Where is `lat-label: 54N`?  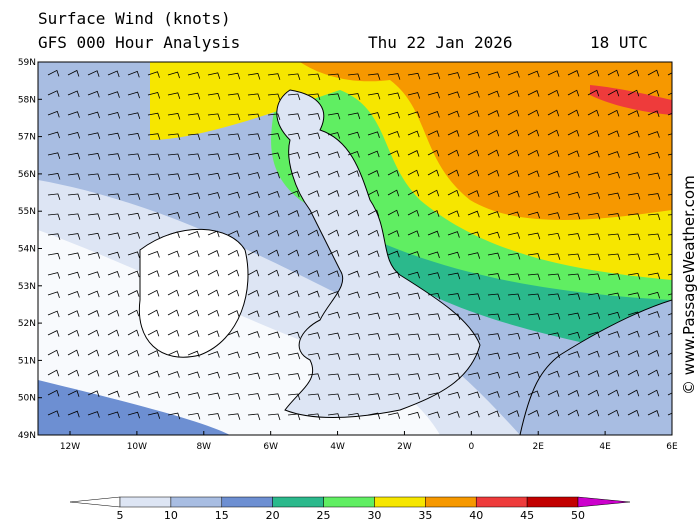
lat-label: 54N is located at coordinates (27, 250).